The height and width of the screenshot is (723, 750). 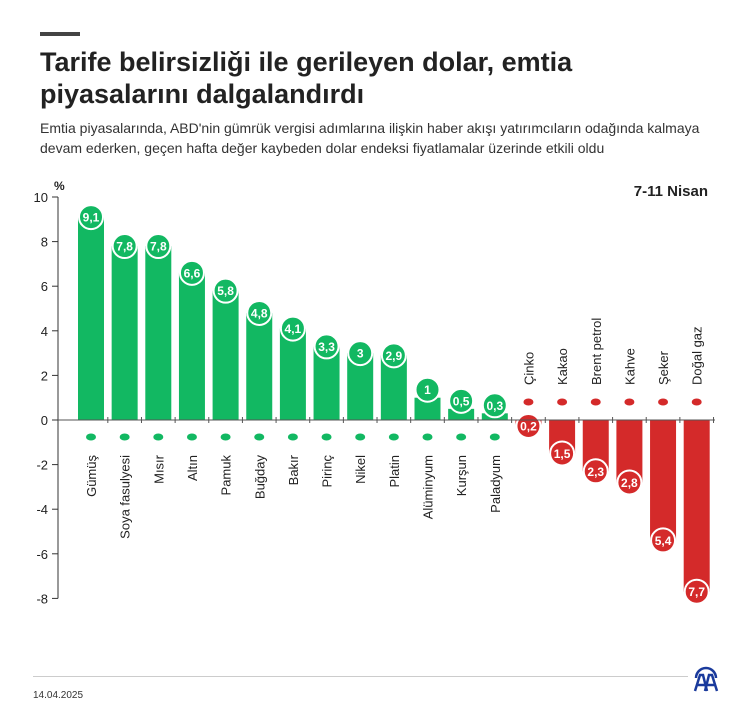 I want to click on value-label: 0,3, so click(x=494, y=406).